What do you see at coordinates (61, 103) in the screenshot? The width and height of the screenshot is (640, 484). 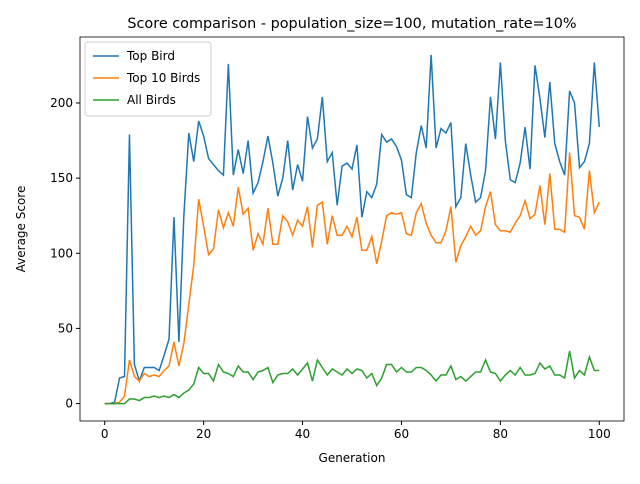 I see `y-tick-label: 200` at bounding box center [61, 103].